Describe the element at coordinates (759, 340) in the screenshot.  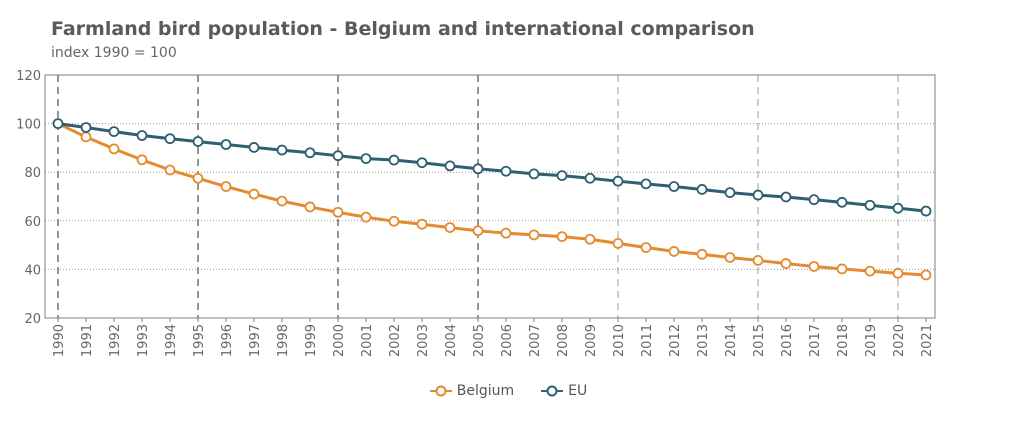
I see `x-tick-label: 2015` at that location.